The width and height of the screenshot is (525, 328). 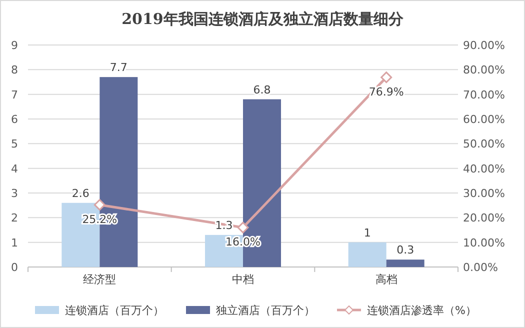 I want to click on data-label: 1.3, so click(x=224, y=225).